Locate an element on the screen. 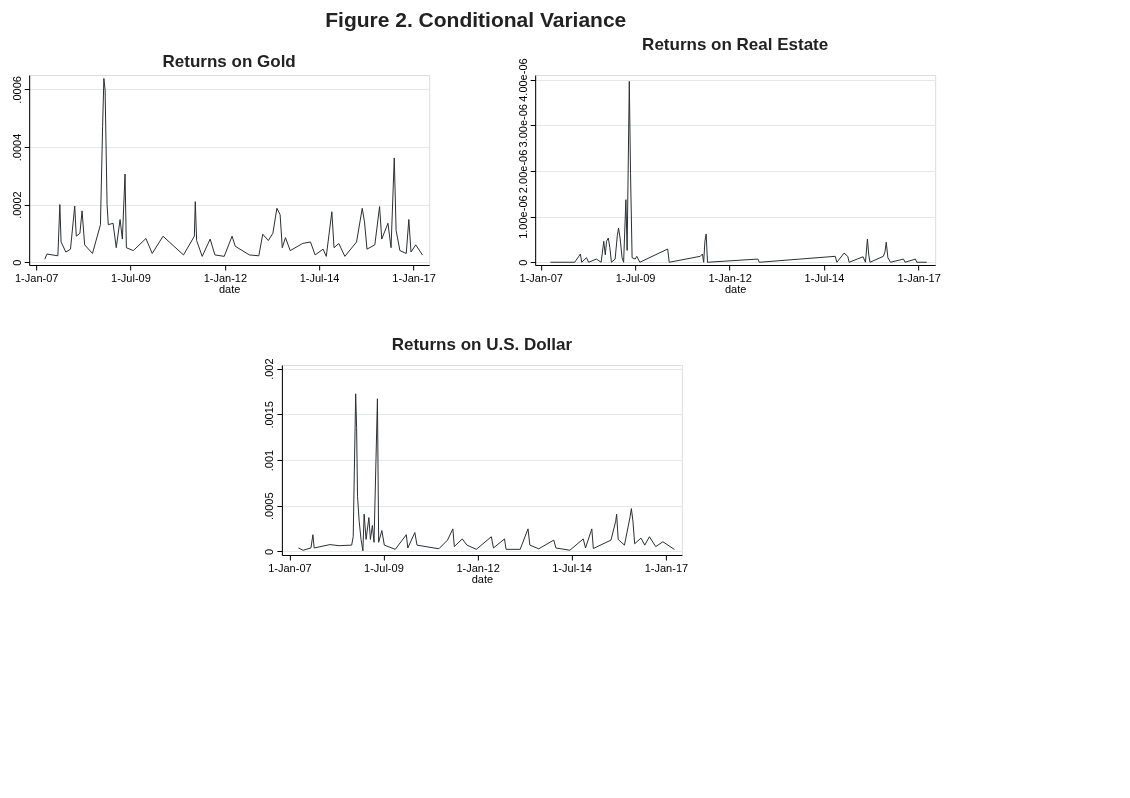 The width and height of the screenshot is (1130, 798). caption: Figure 2. Conditional Variance is located at coordinates (476, 20).